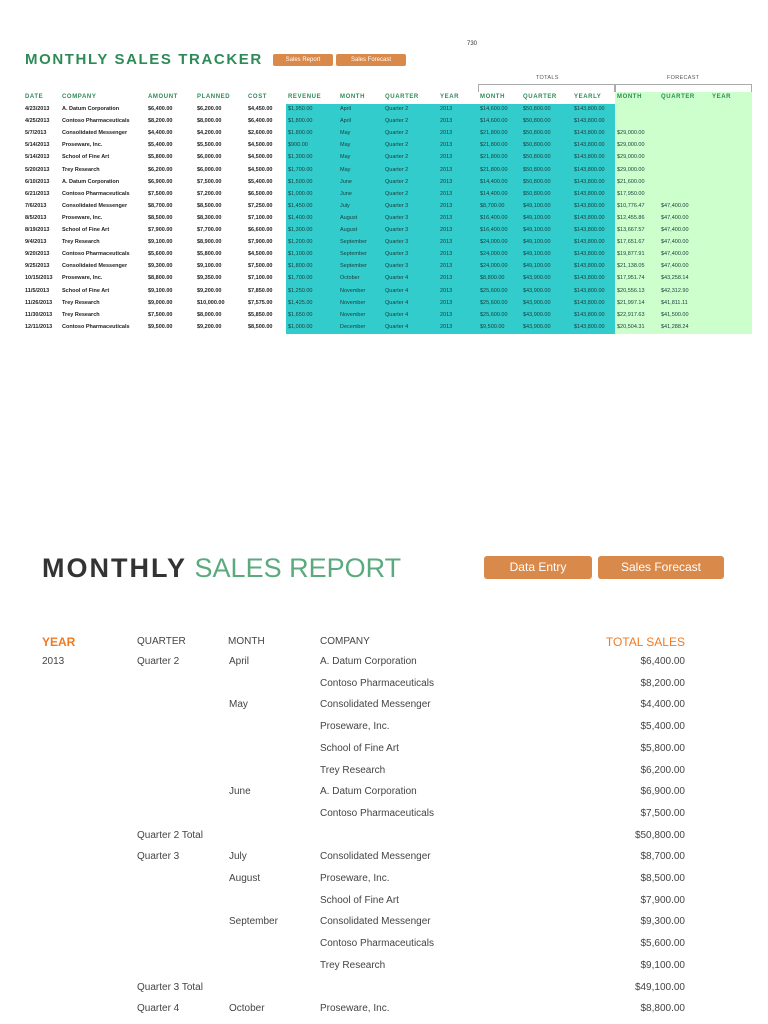  I want to click on column-header: MONTH, so click(629, 97).